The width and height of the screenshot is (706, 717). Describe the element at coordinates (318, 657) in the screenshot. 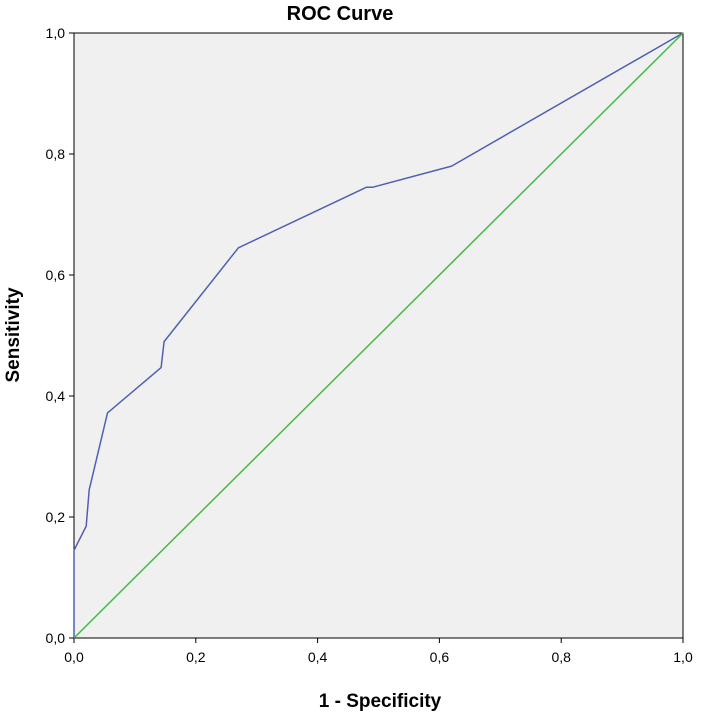

I see `x-tick-label: 0,4` at that location.